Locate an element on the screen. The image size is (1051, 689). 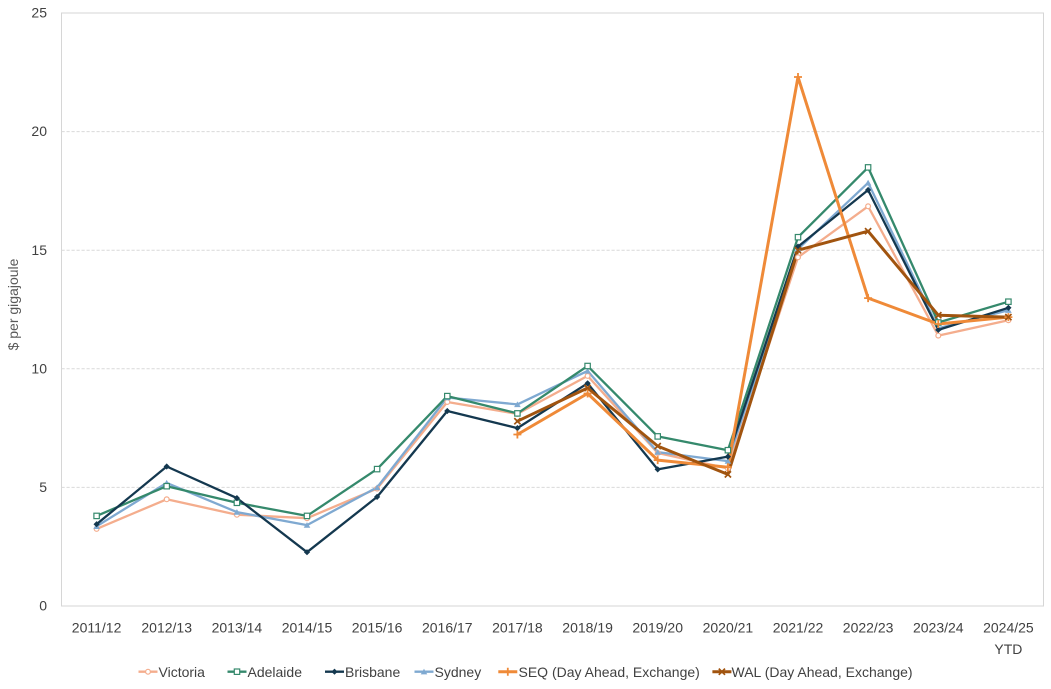
svg-text: 2014/15 is located at coordinates (307, 628).